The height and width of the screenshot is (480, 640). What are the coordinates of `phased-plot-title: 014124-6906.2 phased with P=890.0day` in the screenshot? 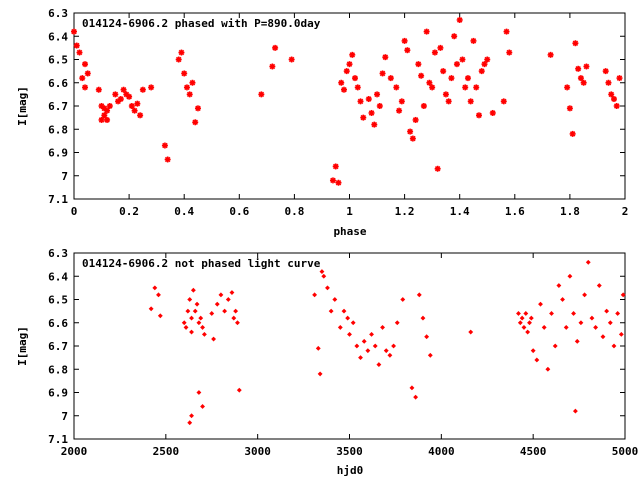 It's located at (201, 23).